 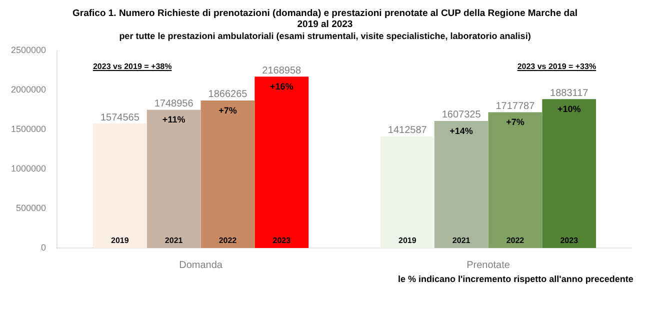 What do you see at coordinates (461, 131) in the screenshot?
I see `annotation: +14%` at bounding box center [461, 131].